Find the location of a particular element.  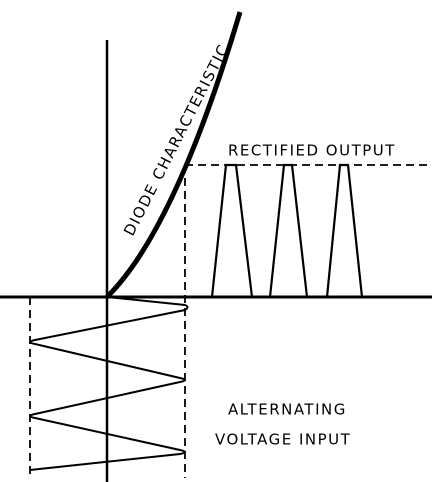

output-pulses is located at coordinates (287, 230).